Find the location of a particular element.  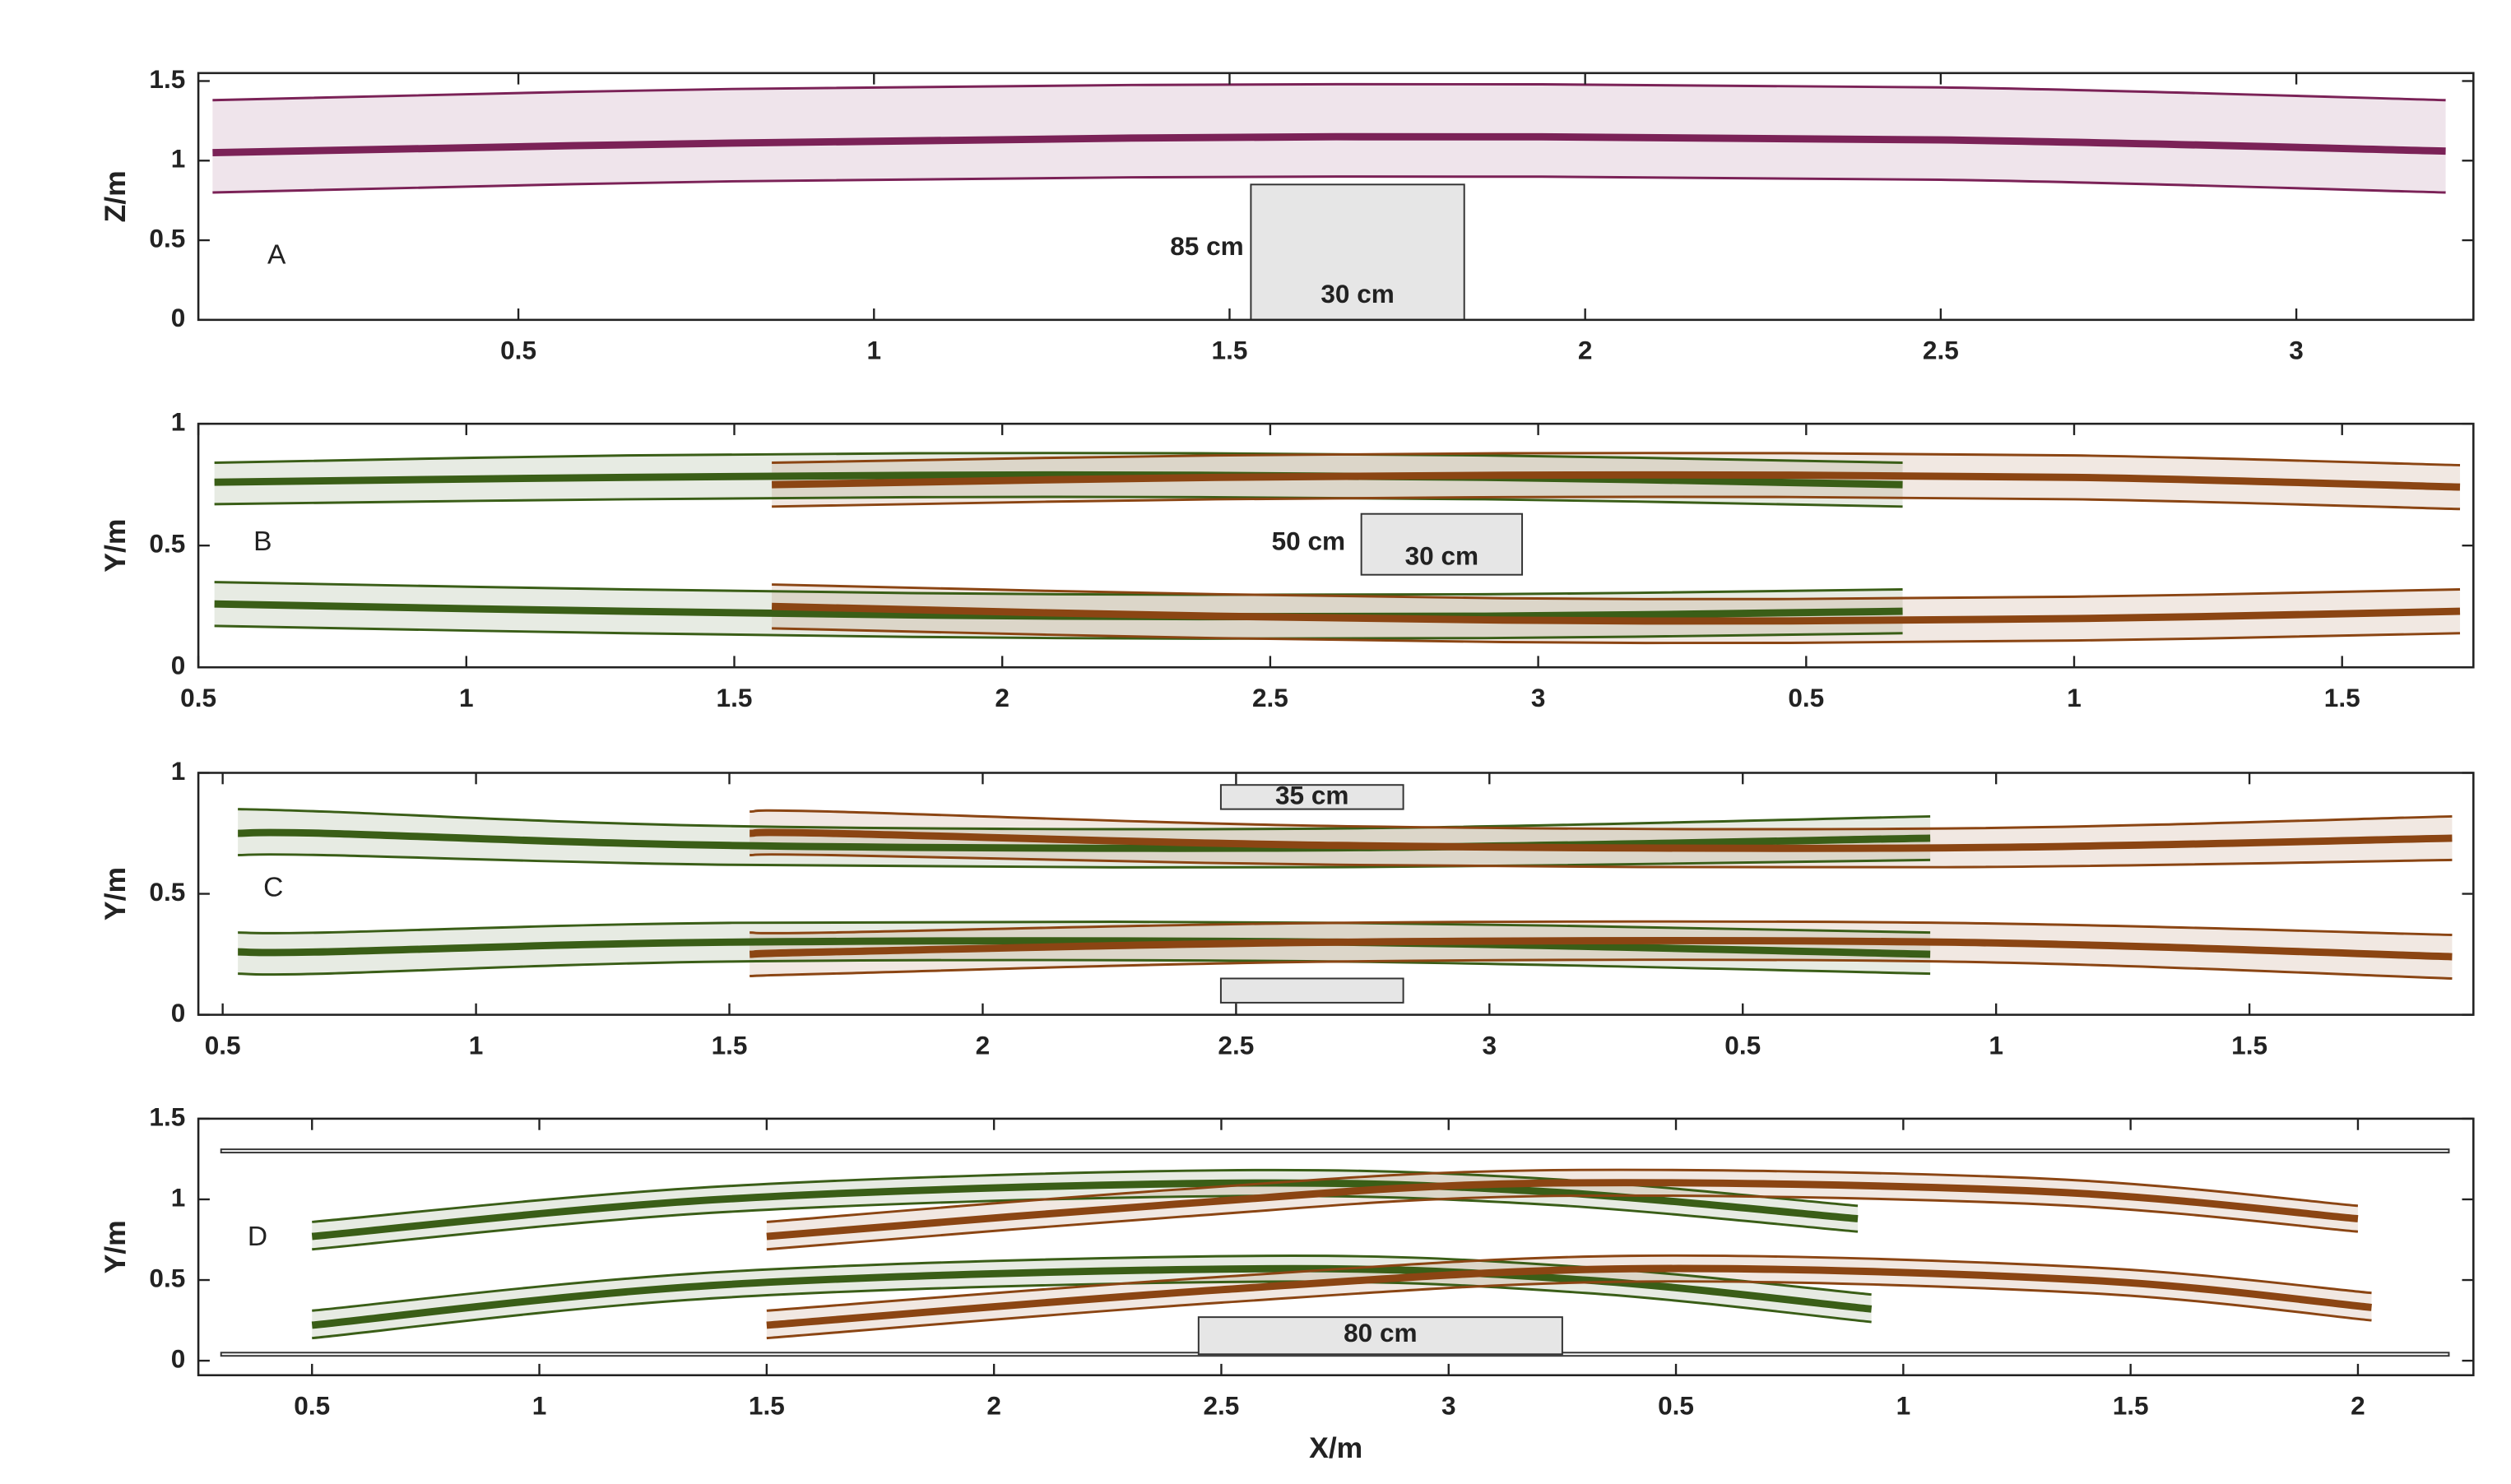

corridor-band is located at coordinates (1601, 839).